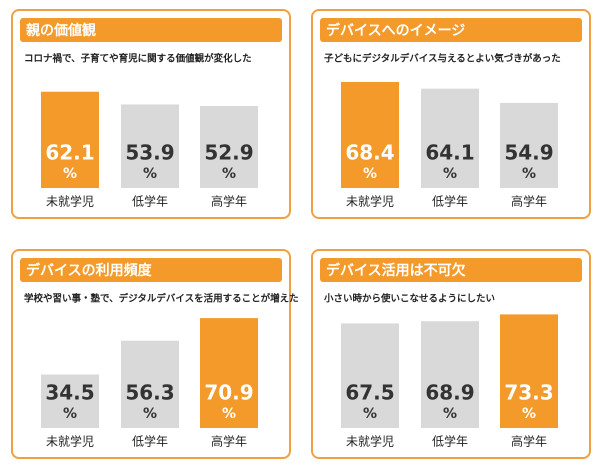 This screenshot has height=466, width=600. Describe the element at coordinates (396, 270) in the screenshot. I see `panel-title: デバイス活用は不可欠` at that location.